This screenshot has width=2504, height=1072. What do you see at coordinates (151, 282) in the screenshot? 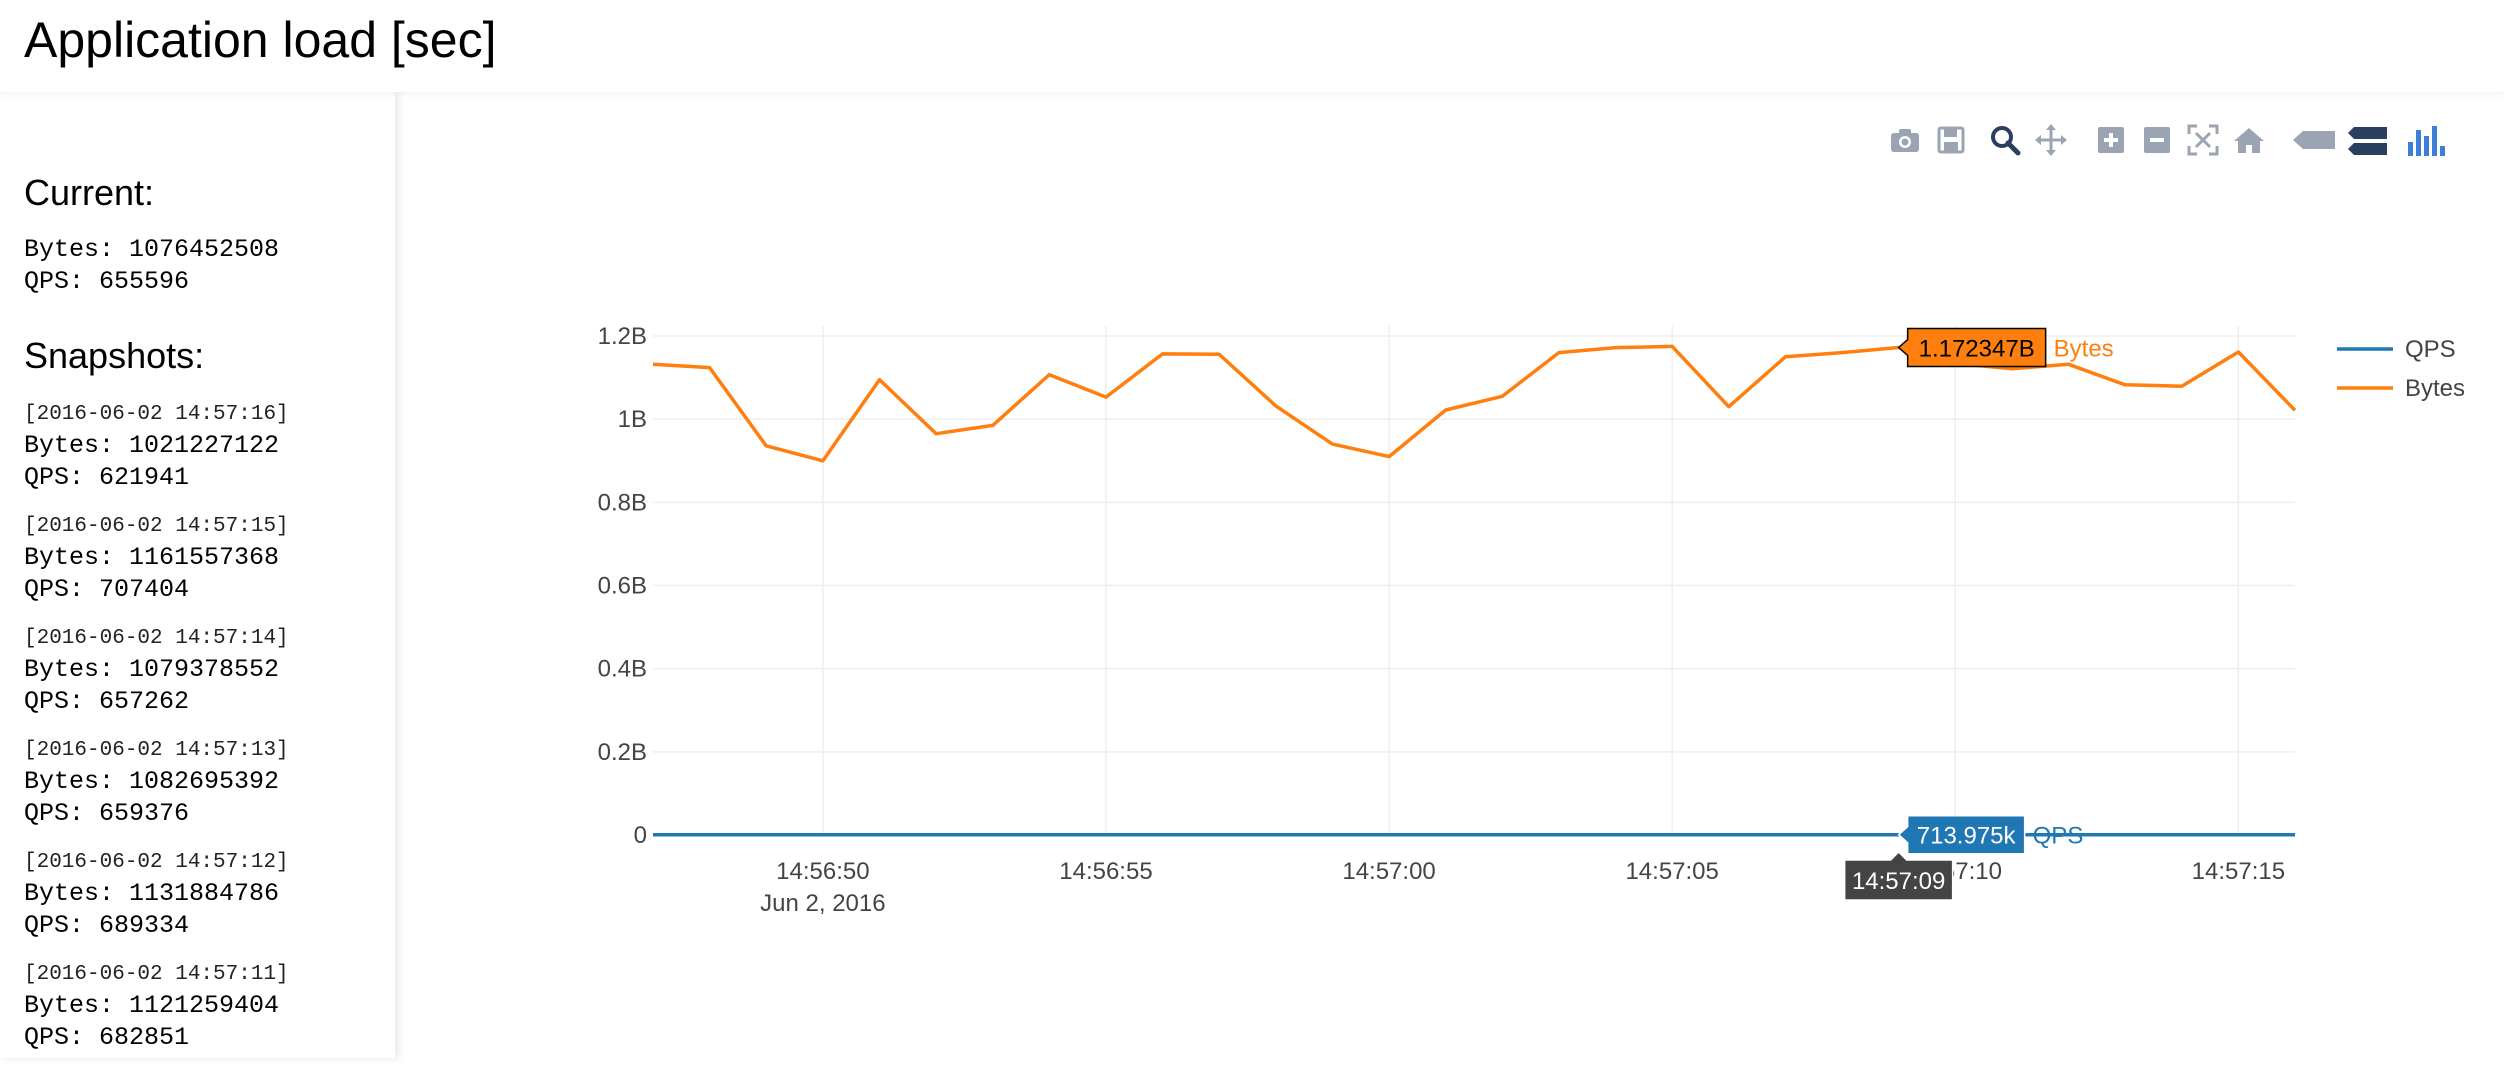
I see `current-qps: QPS: 655596` at bounding box center [151, 282].